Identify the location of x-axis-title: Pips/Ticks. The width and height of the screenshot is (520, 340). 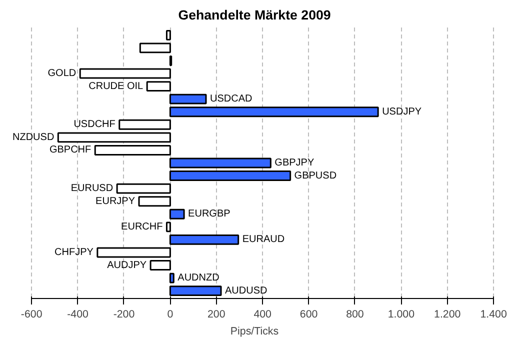
(254, 332).